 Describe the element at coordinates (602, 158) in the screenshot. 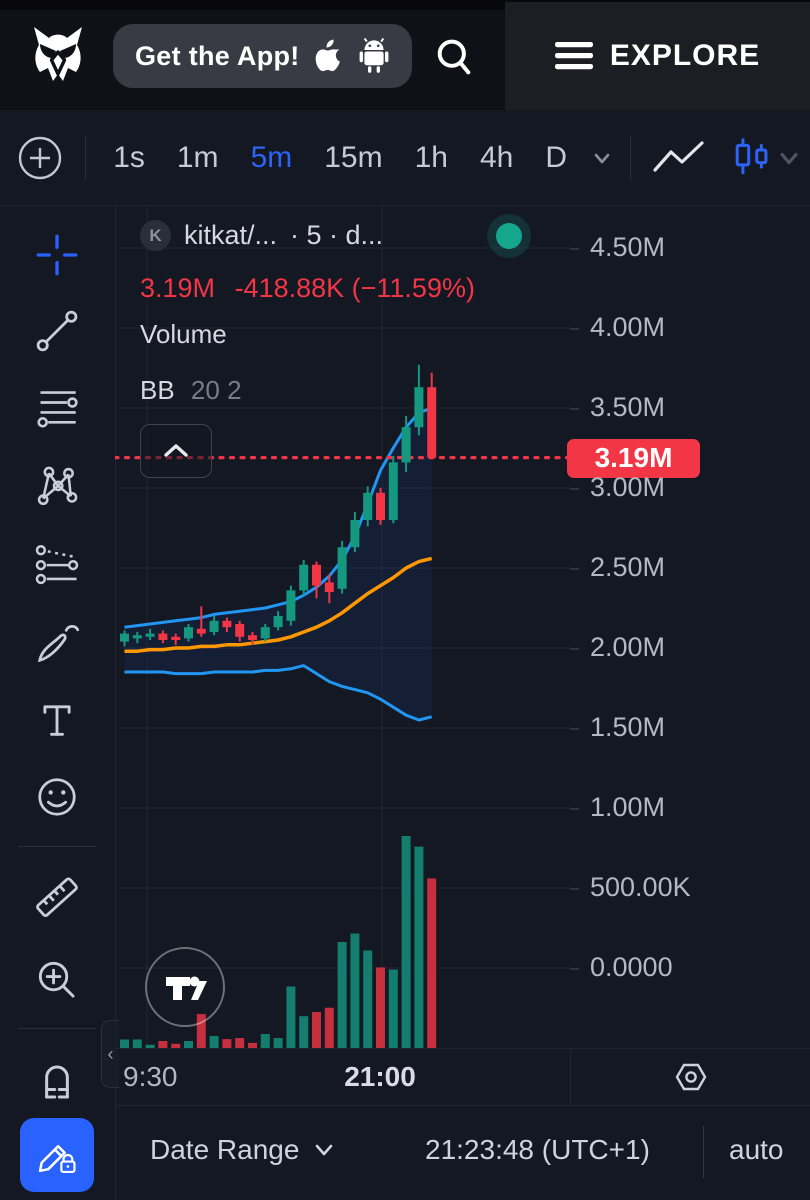

I see `timeframe-chevron-down-icon` at that location.